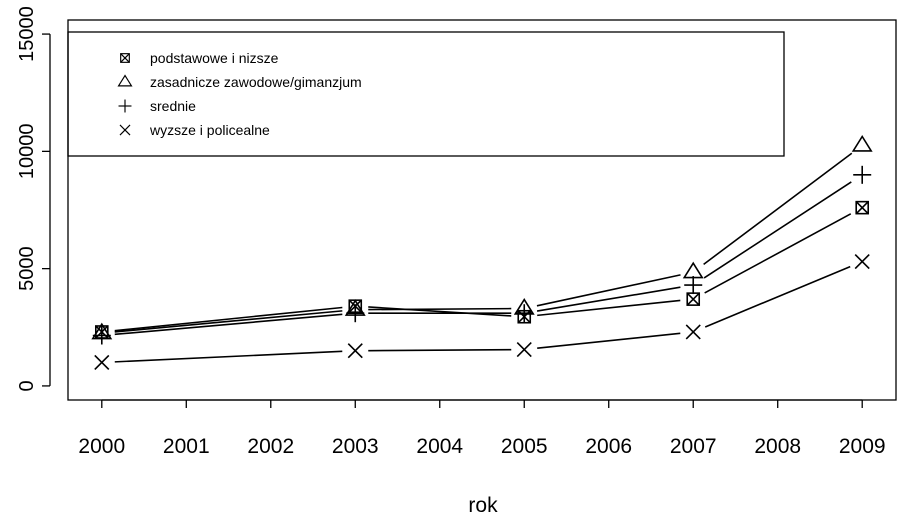 The image size is (898, 520). Describe the element at coordinates (256, 82) in the screenshot. I see `legend-label: zasadnicze zawodowe/gimanzjum` at that location.